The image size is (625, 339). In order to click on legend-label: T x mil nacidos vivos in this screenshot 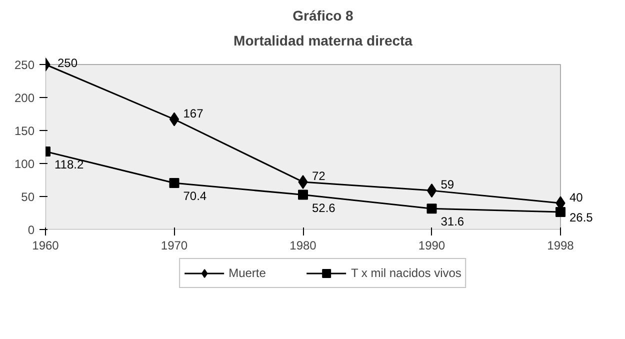, I will do `click(406, 273)`.